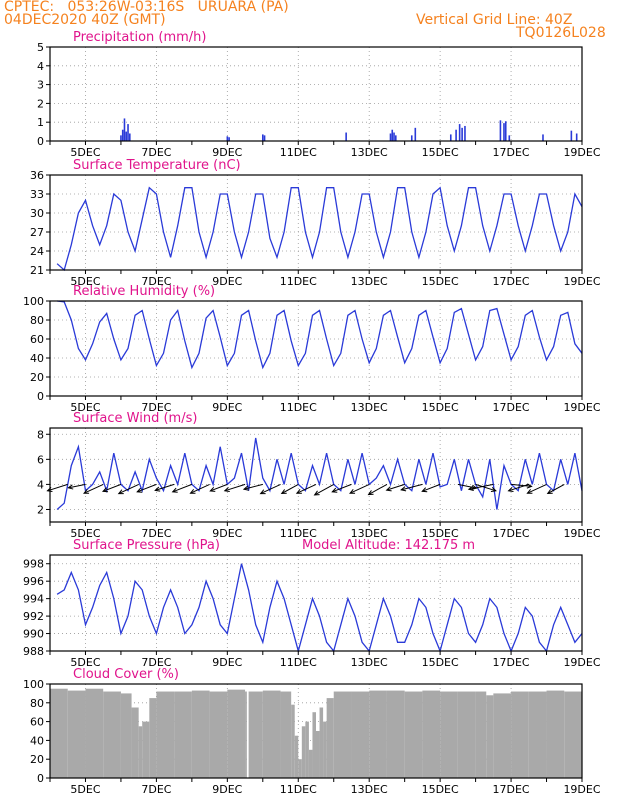 The width and height of the screenshot is (618, 800). What do you see at coordinates (37, 194) in the screenshot?
I see `temp-ytick-label: 33` at bounding box center [37, 194].